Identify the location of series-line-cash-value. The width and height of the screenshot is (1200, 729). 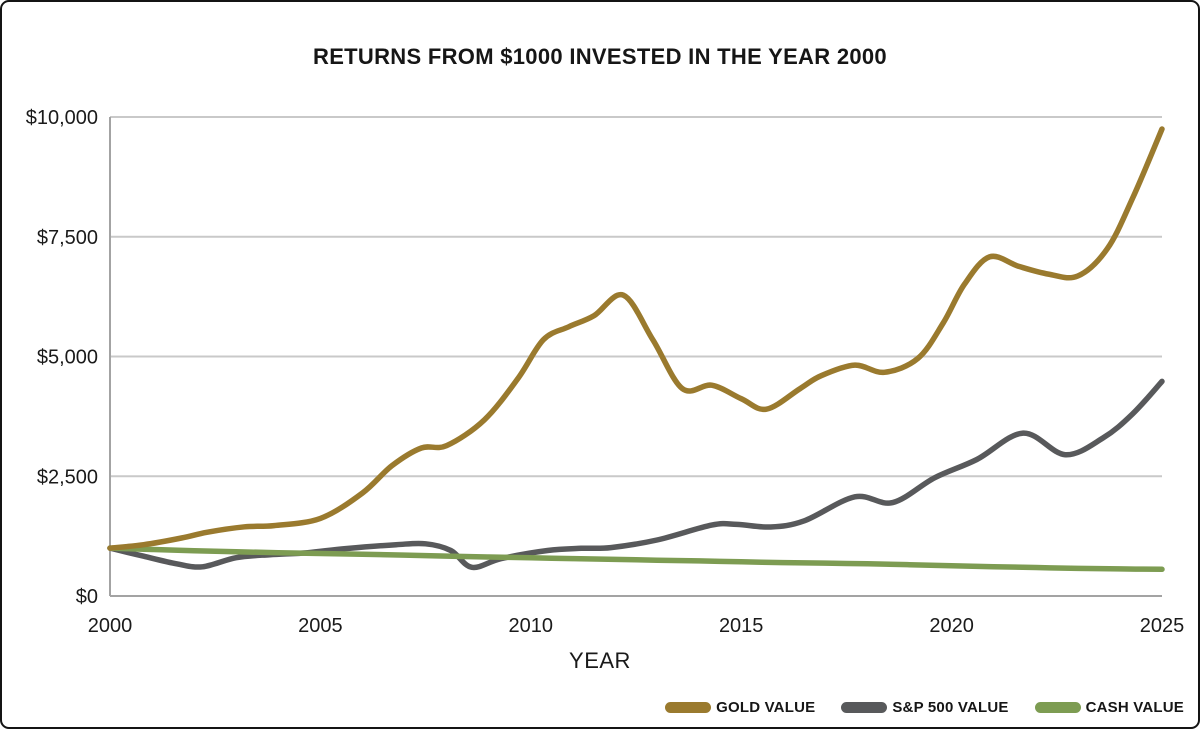
(636, 559).